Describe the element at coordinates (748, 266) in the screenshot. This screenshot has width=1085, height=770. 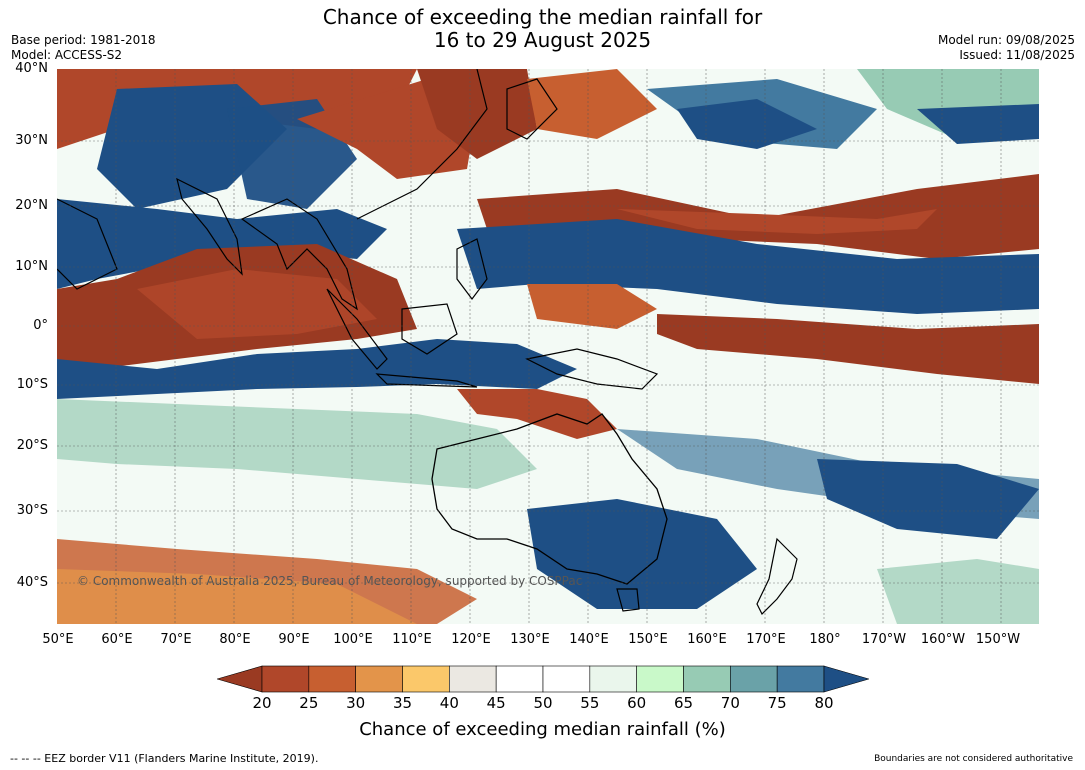
I see `band-wet-10n` at that location.